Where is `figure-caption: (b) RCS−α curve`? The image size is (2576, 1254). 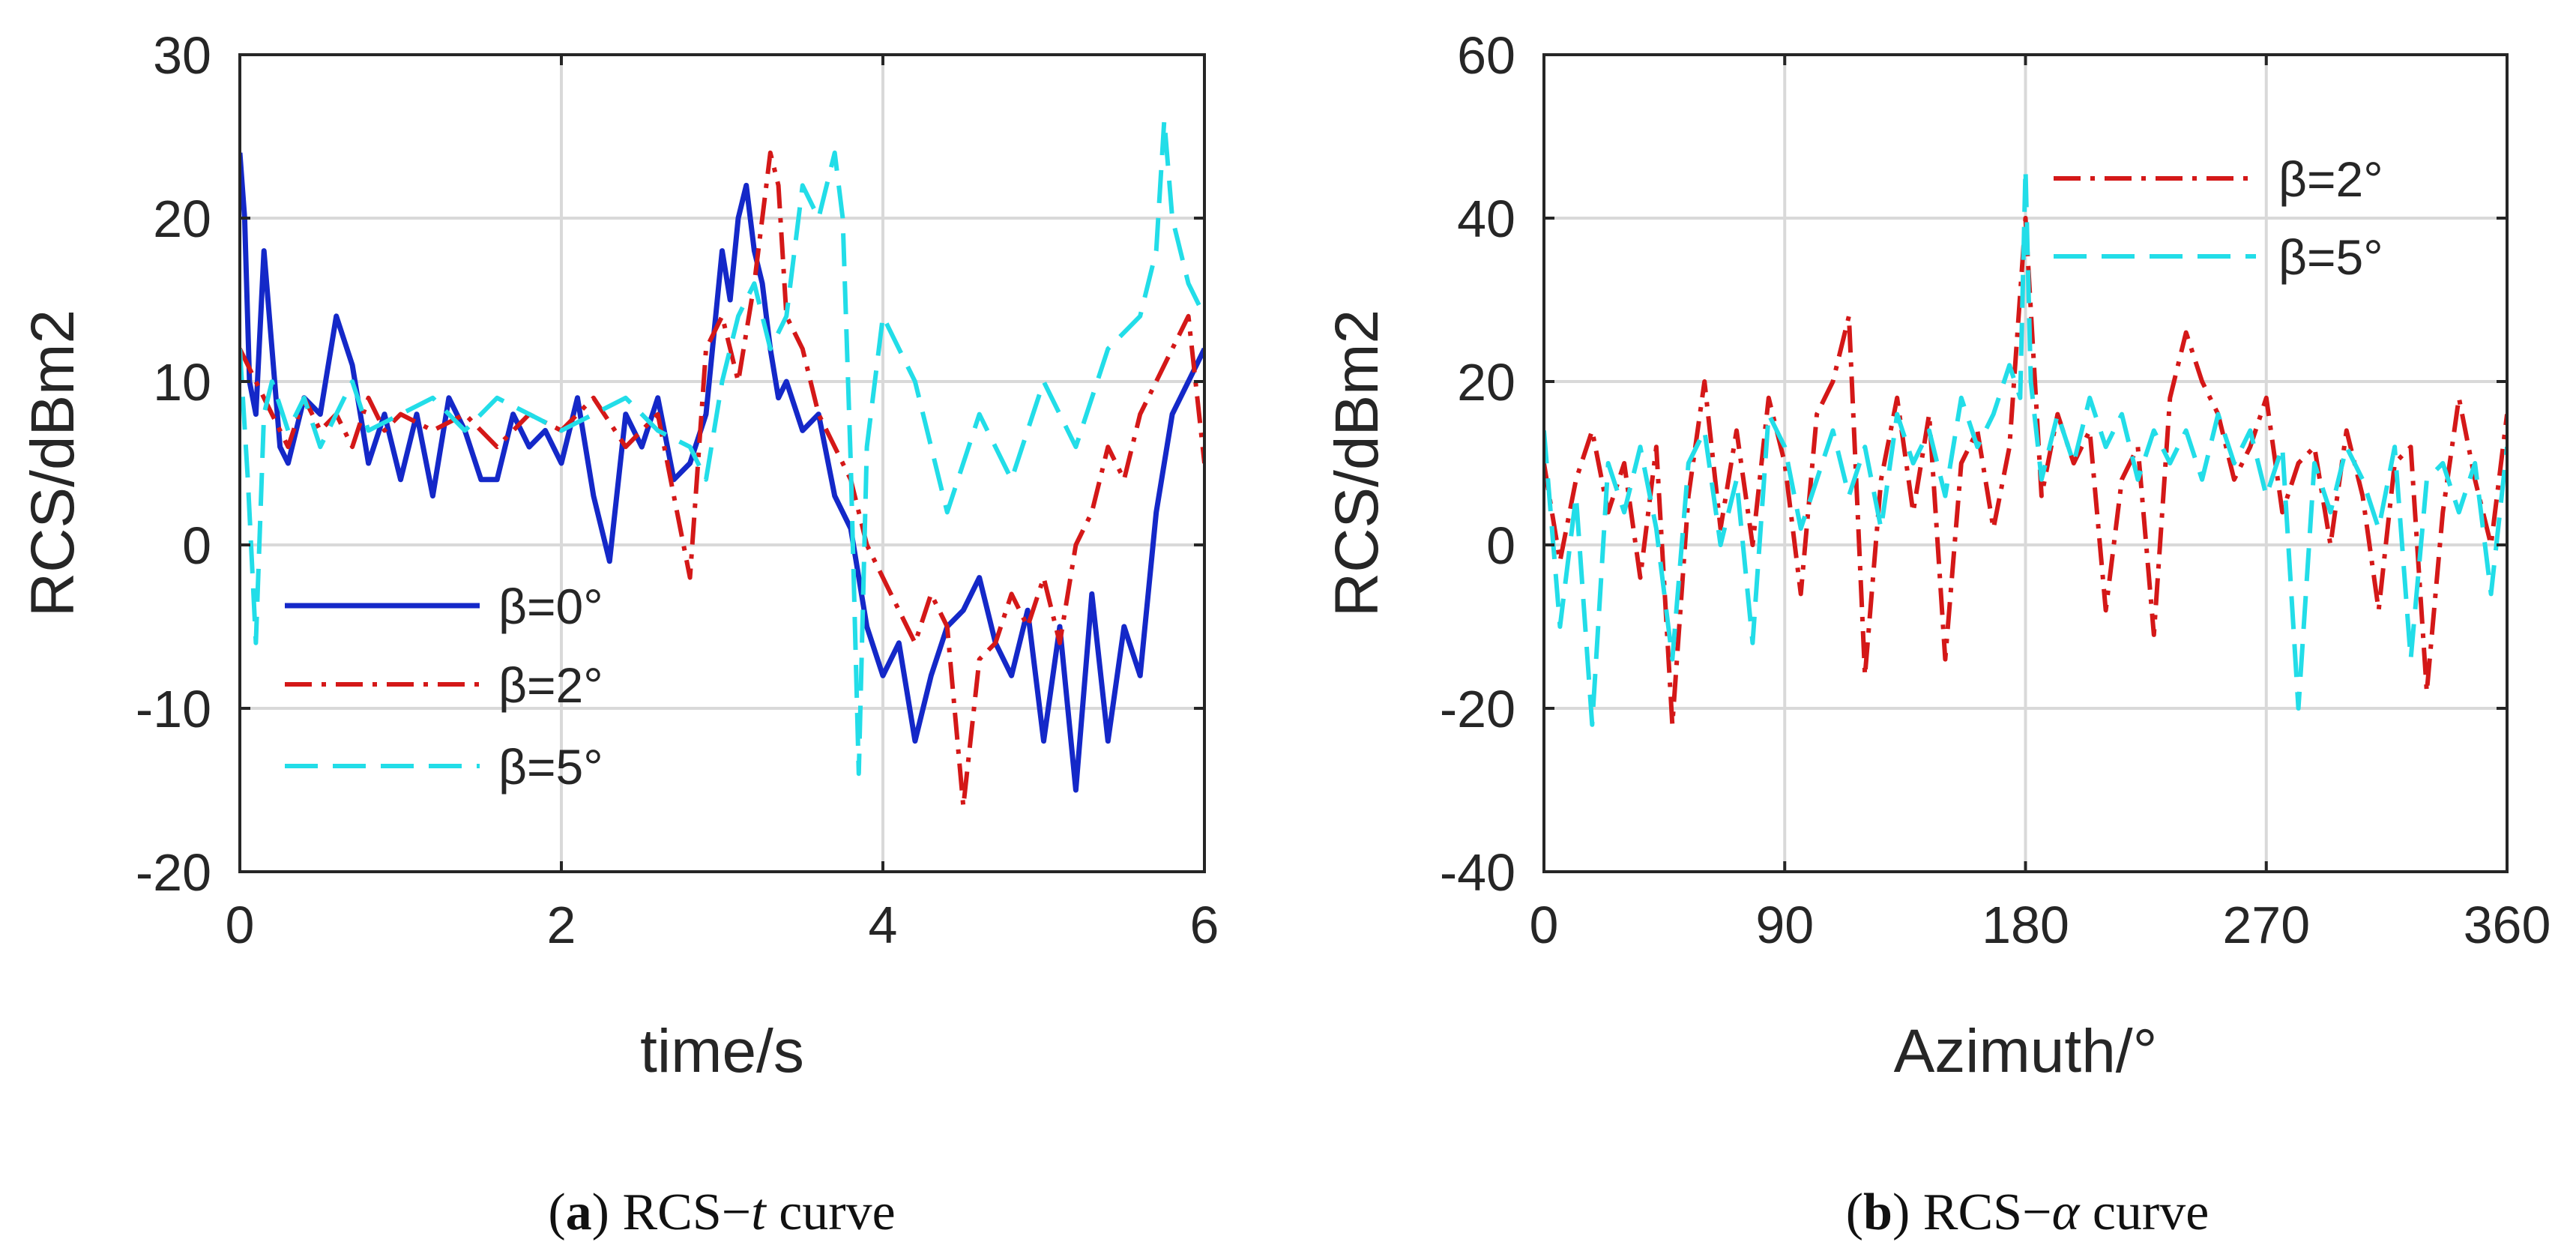
figure-caption: (b) RCS−α curve is located at coordinates (2028, 1212).